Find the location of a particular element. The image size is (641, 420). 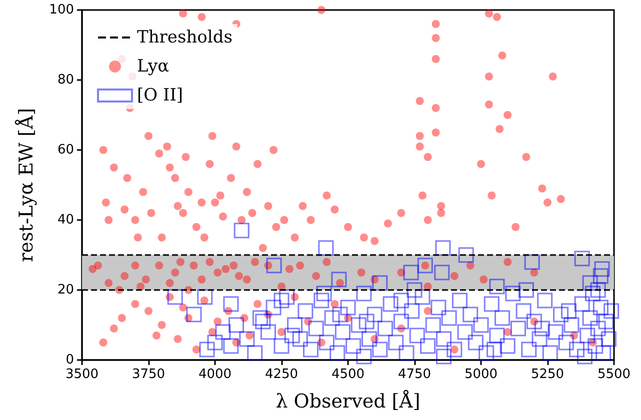

x-tick-label: 3750 is located at coordinates (149, 374).